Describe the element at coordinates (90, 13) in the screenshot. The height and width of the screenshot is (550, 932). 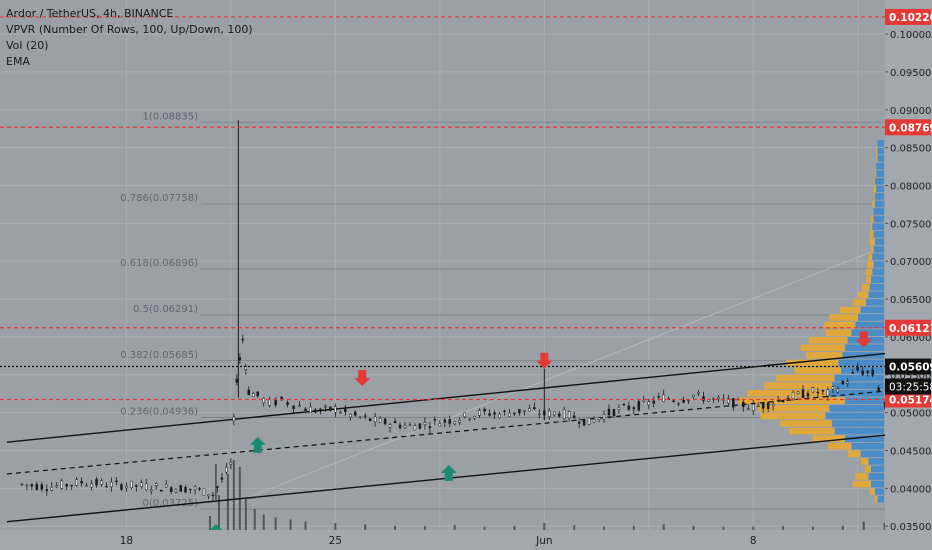
I see `legend-symbol: Ardor / TetherUS, 4h, BINANCE` at that location.